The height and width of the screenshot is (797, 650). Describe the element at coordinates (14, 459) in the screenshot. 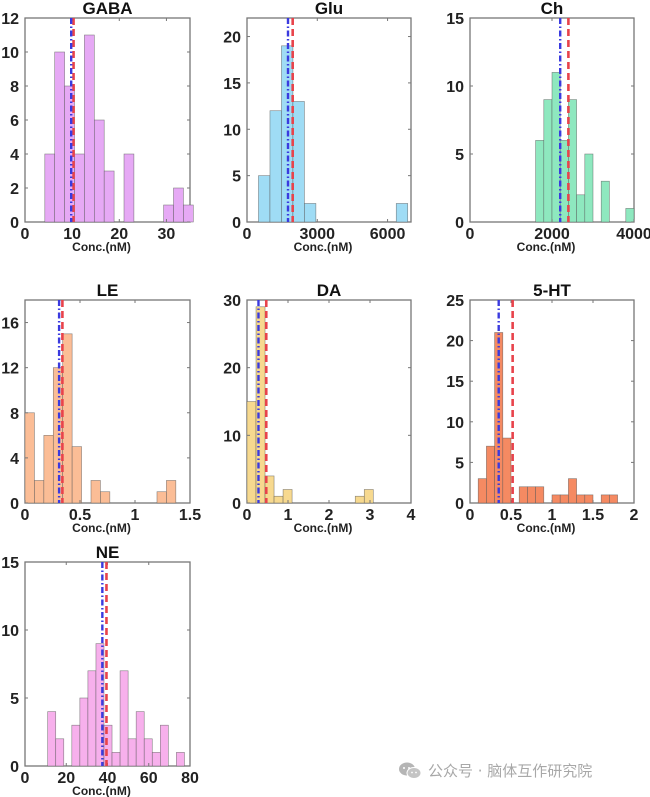

I see `y-tick-label: 4` at that location.